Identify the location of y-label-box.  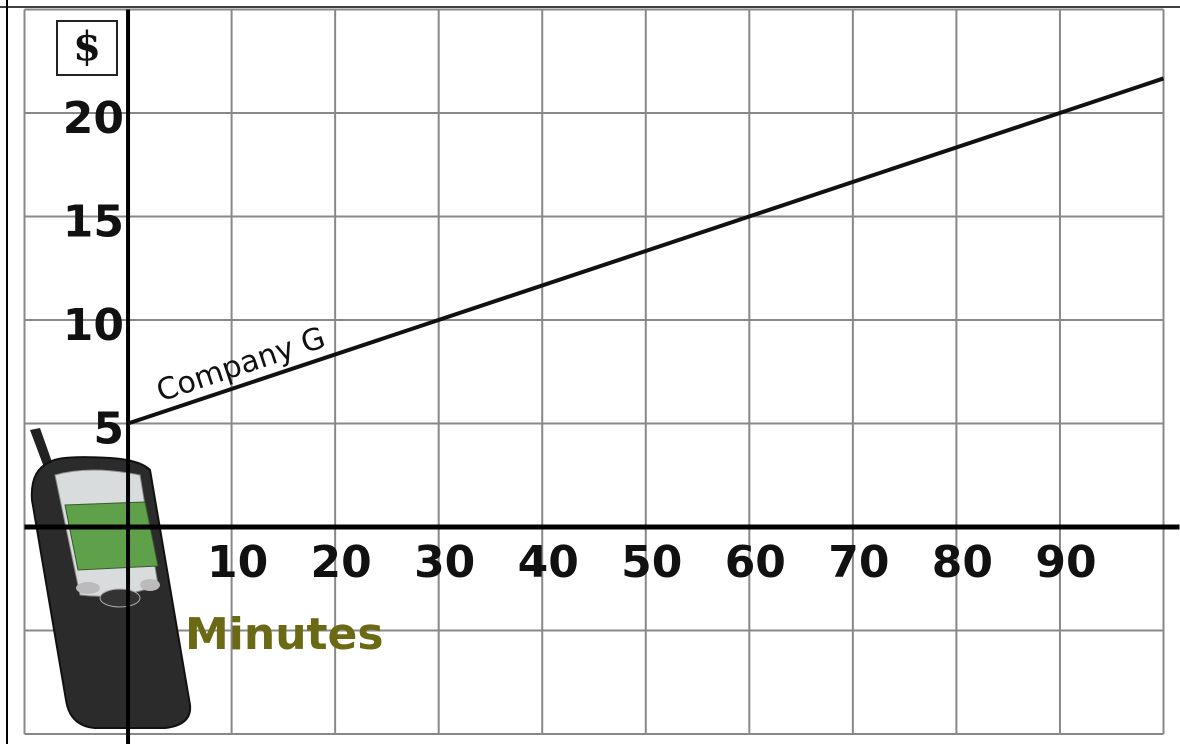
(87, 48).